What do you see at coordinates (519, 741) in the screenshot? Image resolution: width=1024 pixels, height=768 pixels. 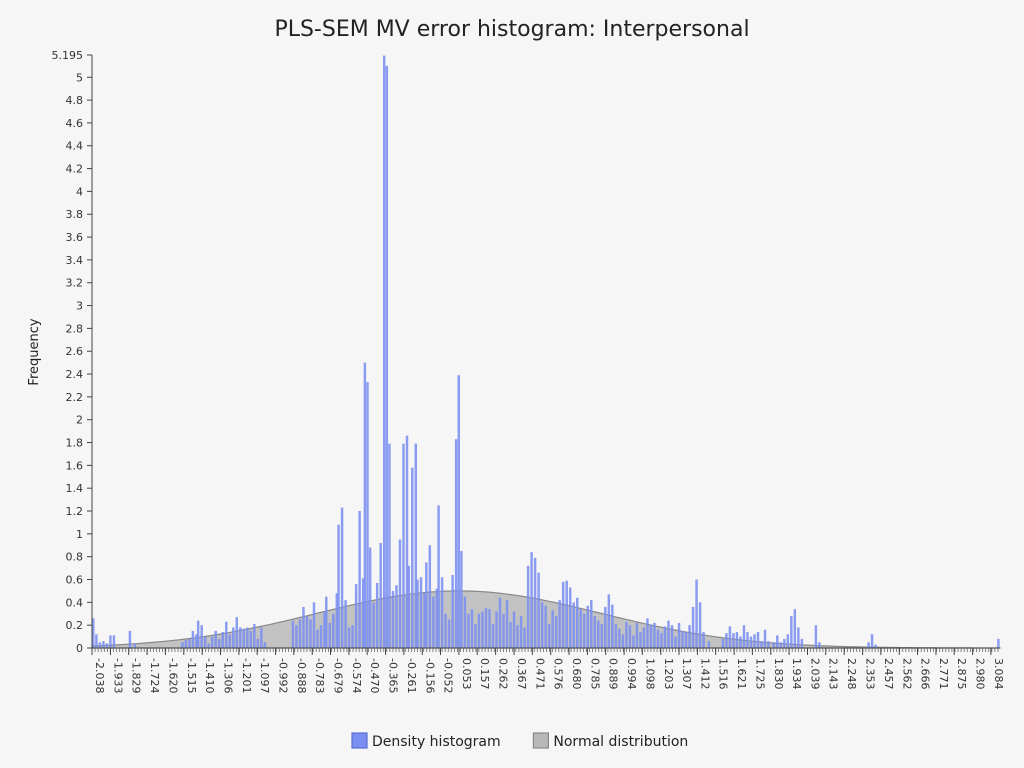 I see `legend: Density histogram Normal distribution` at bounding box center [519, 741].